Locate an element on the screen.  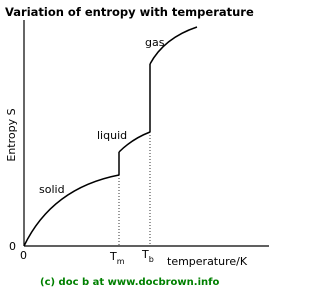
liquid-curve is located at coordinates (134, 142).